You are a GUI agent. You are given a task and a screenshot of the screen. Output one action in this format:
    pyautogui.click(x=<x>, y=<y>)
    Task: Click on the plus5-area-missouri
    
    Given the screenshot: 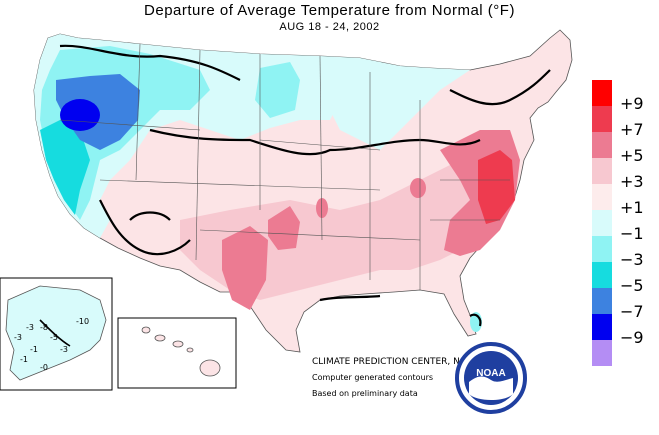 What is the action you would take?
    pyautogui.click(x=418, y=188)
    